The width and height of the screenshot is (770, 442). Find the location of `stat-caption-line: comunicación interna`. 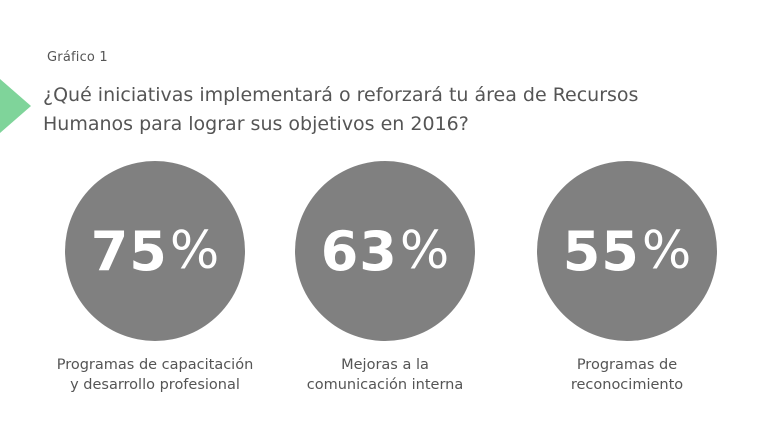

stat-caption-line: comunicación interna is located at coordinates (385, 385).